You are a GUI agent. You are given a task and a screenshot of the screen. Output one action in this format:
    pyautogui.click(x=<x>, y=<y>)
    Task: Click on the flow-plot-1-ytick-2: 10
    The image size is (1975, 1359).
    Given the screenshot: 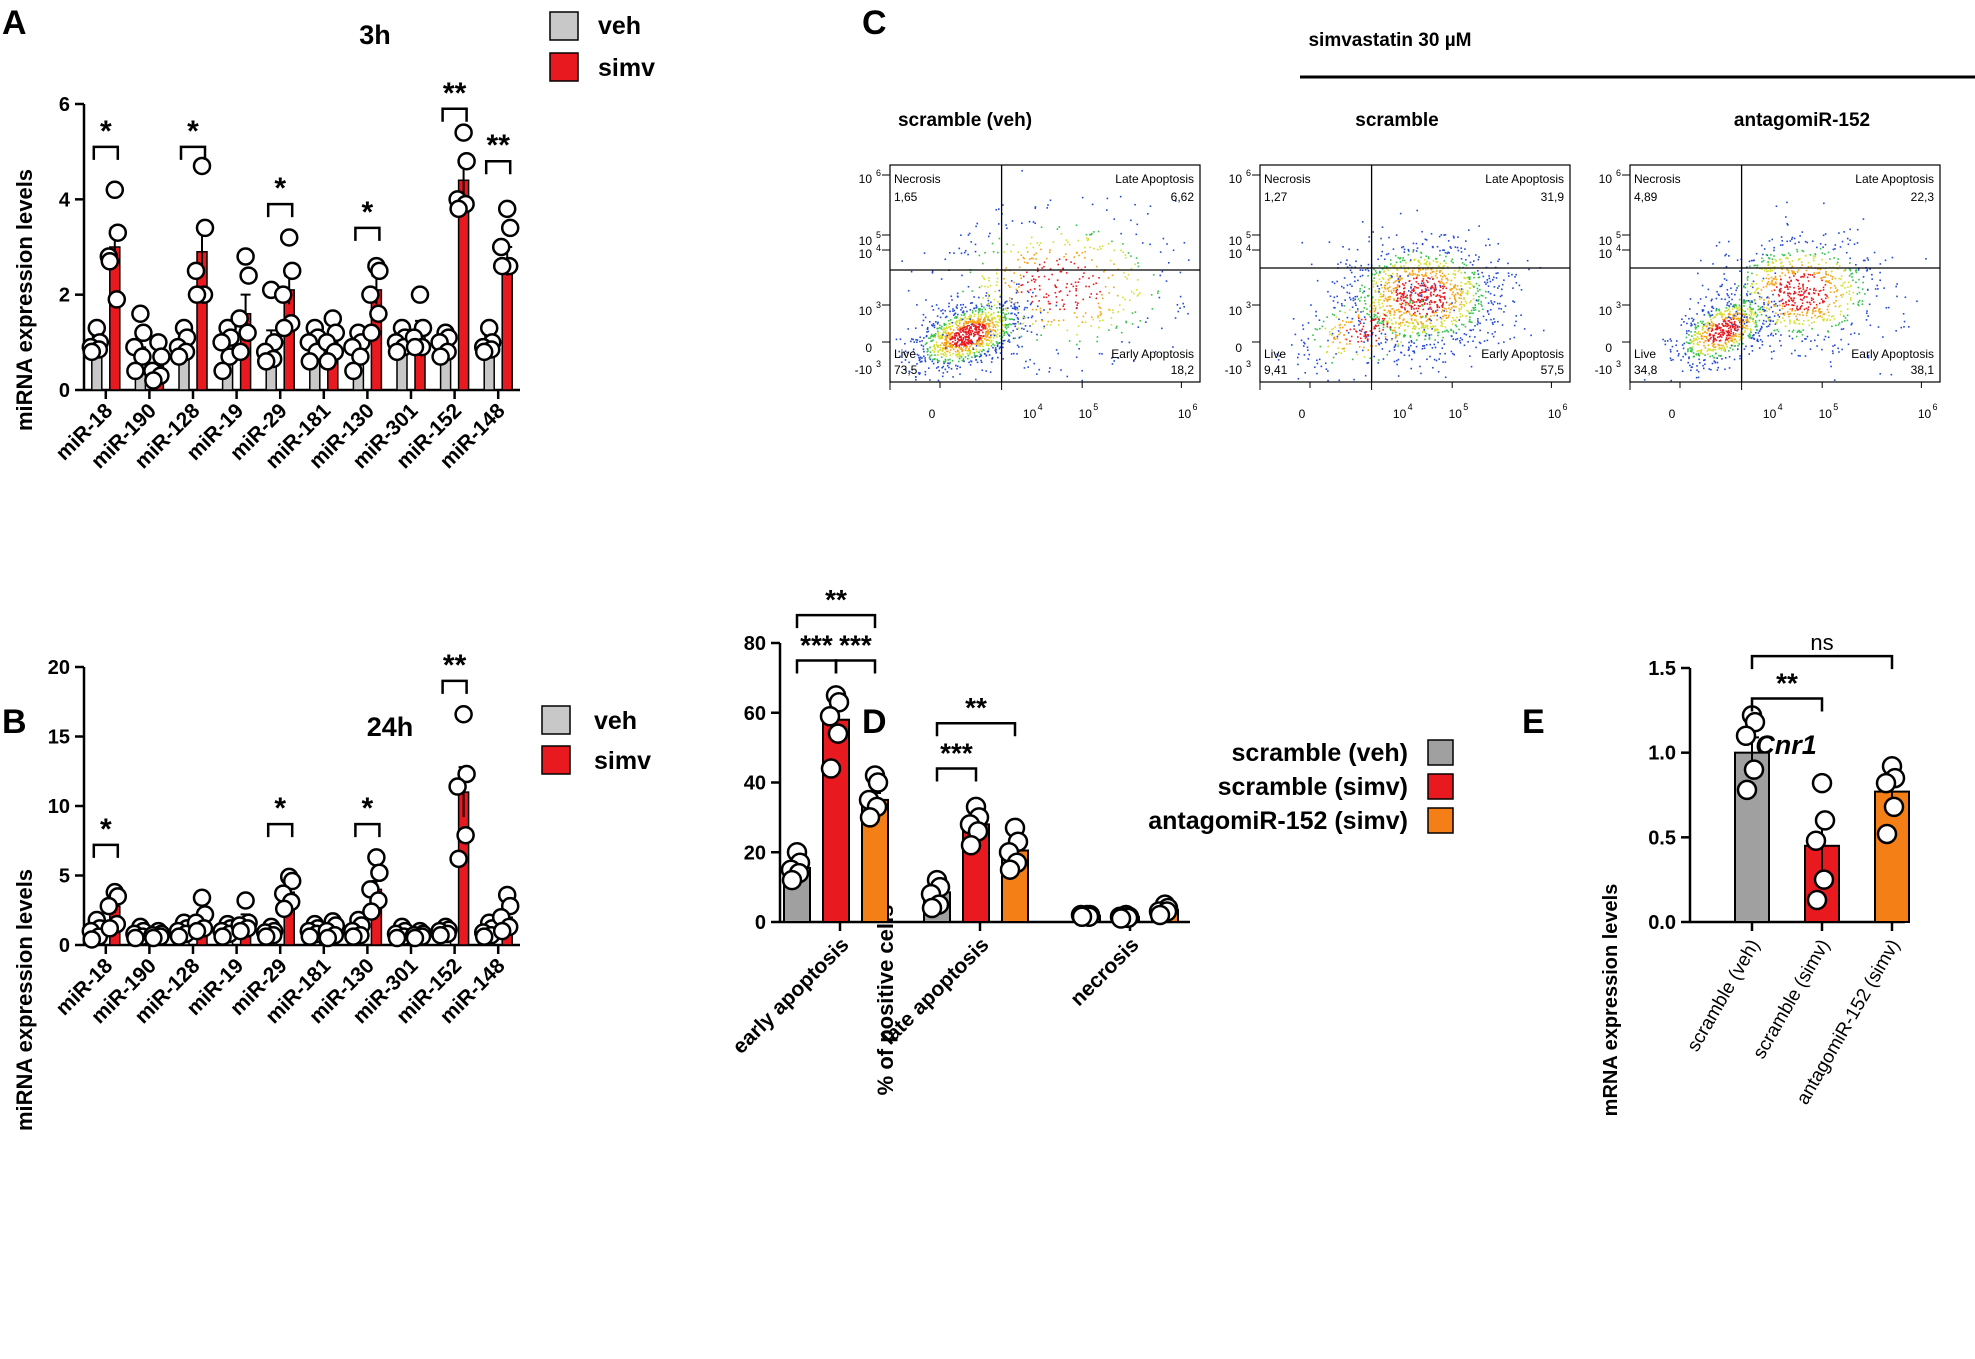 What is the action you would take?
    pyautogui.click(x=866, y=254)
    